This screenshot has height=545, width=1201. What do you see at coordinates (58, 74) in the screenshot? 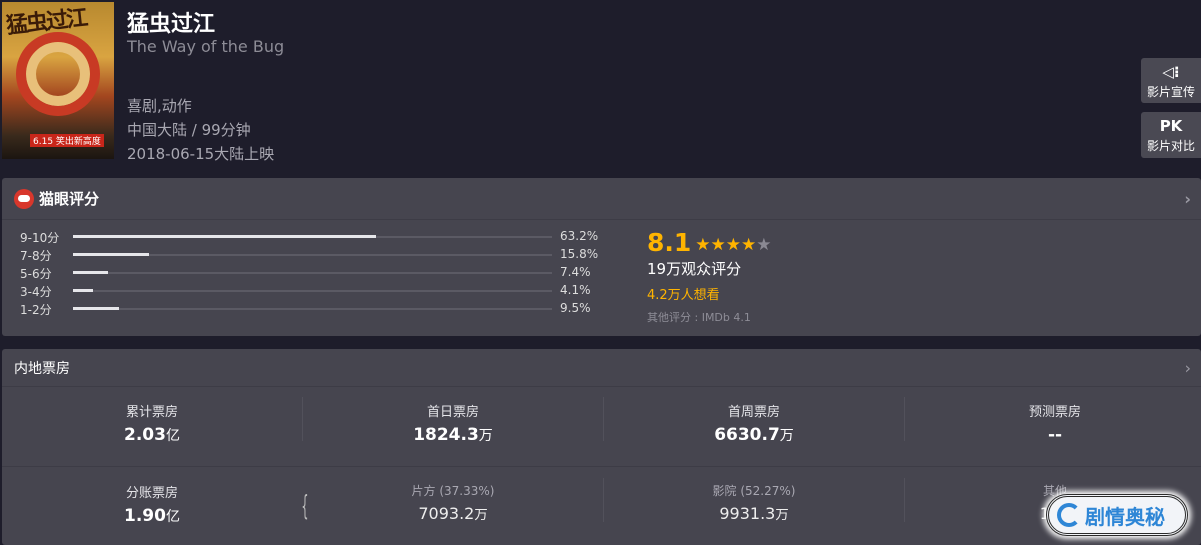
I see `poster-target-graphic` at bounding box center [58, 74].